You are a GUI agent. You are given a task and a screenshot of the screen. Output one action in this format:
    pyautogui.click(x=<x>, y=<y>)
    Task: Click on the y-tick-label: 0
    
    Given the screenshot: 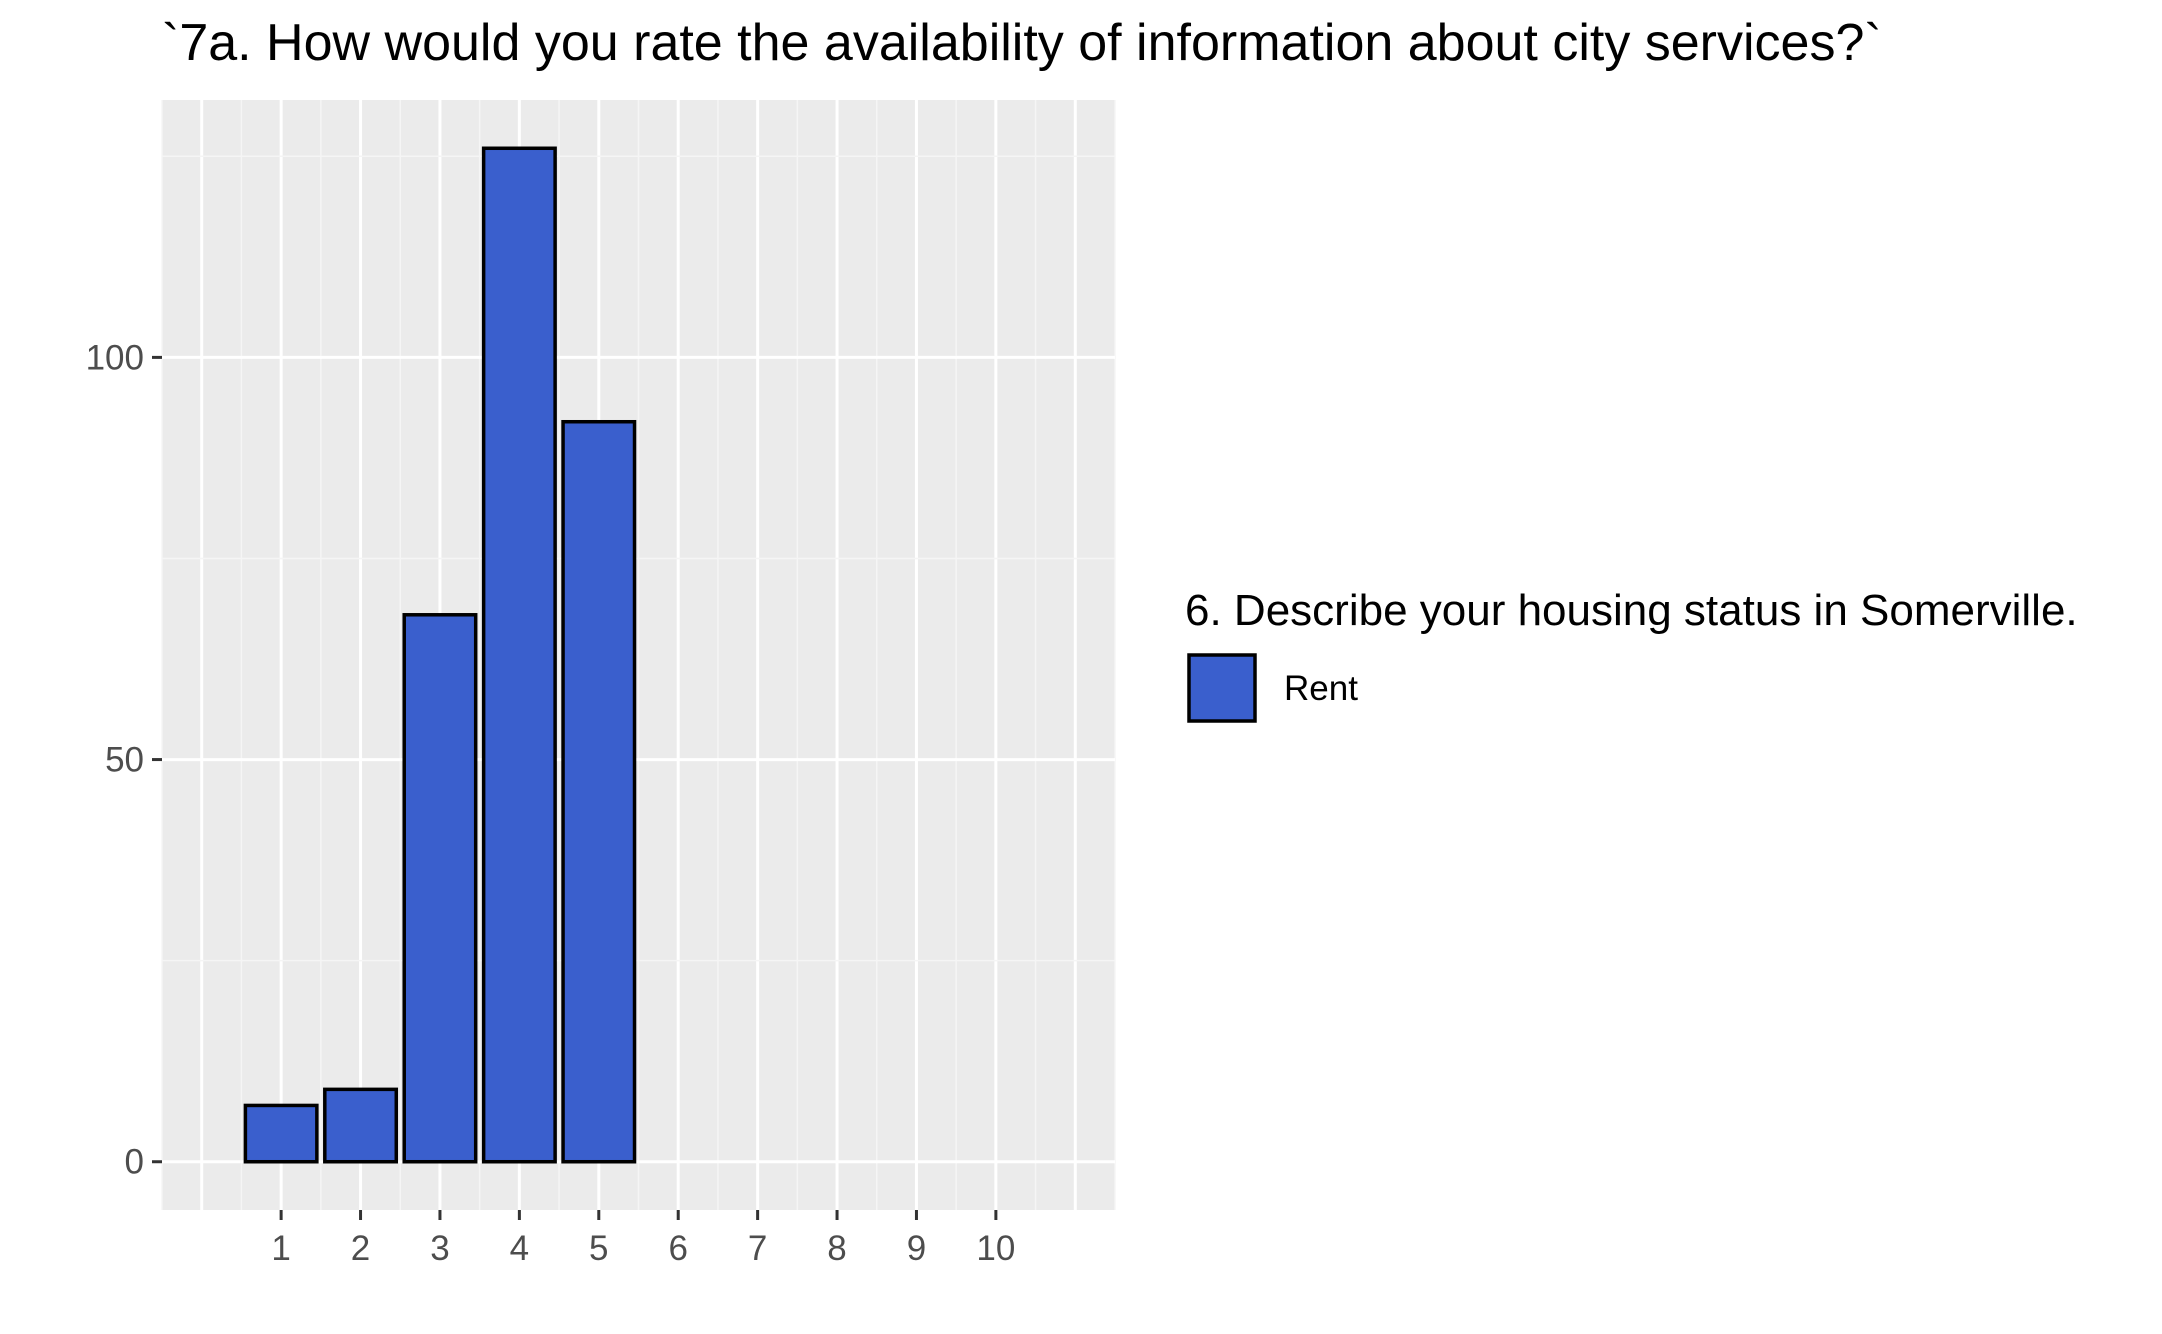 What is the action you would take?
    pyautogui.click(x=134, y=1162)
    